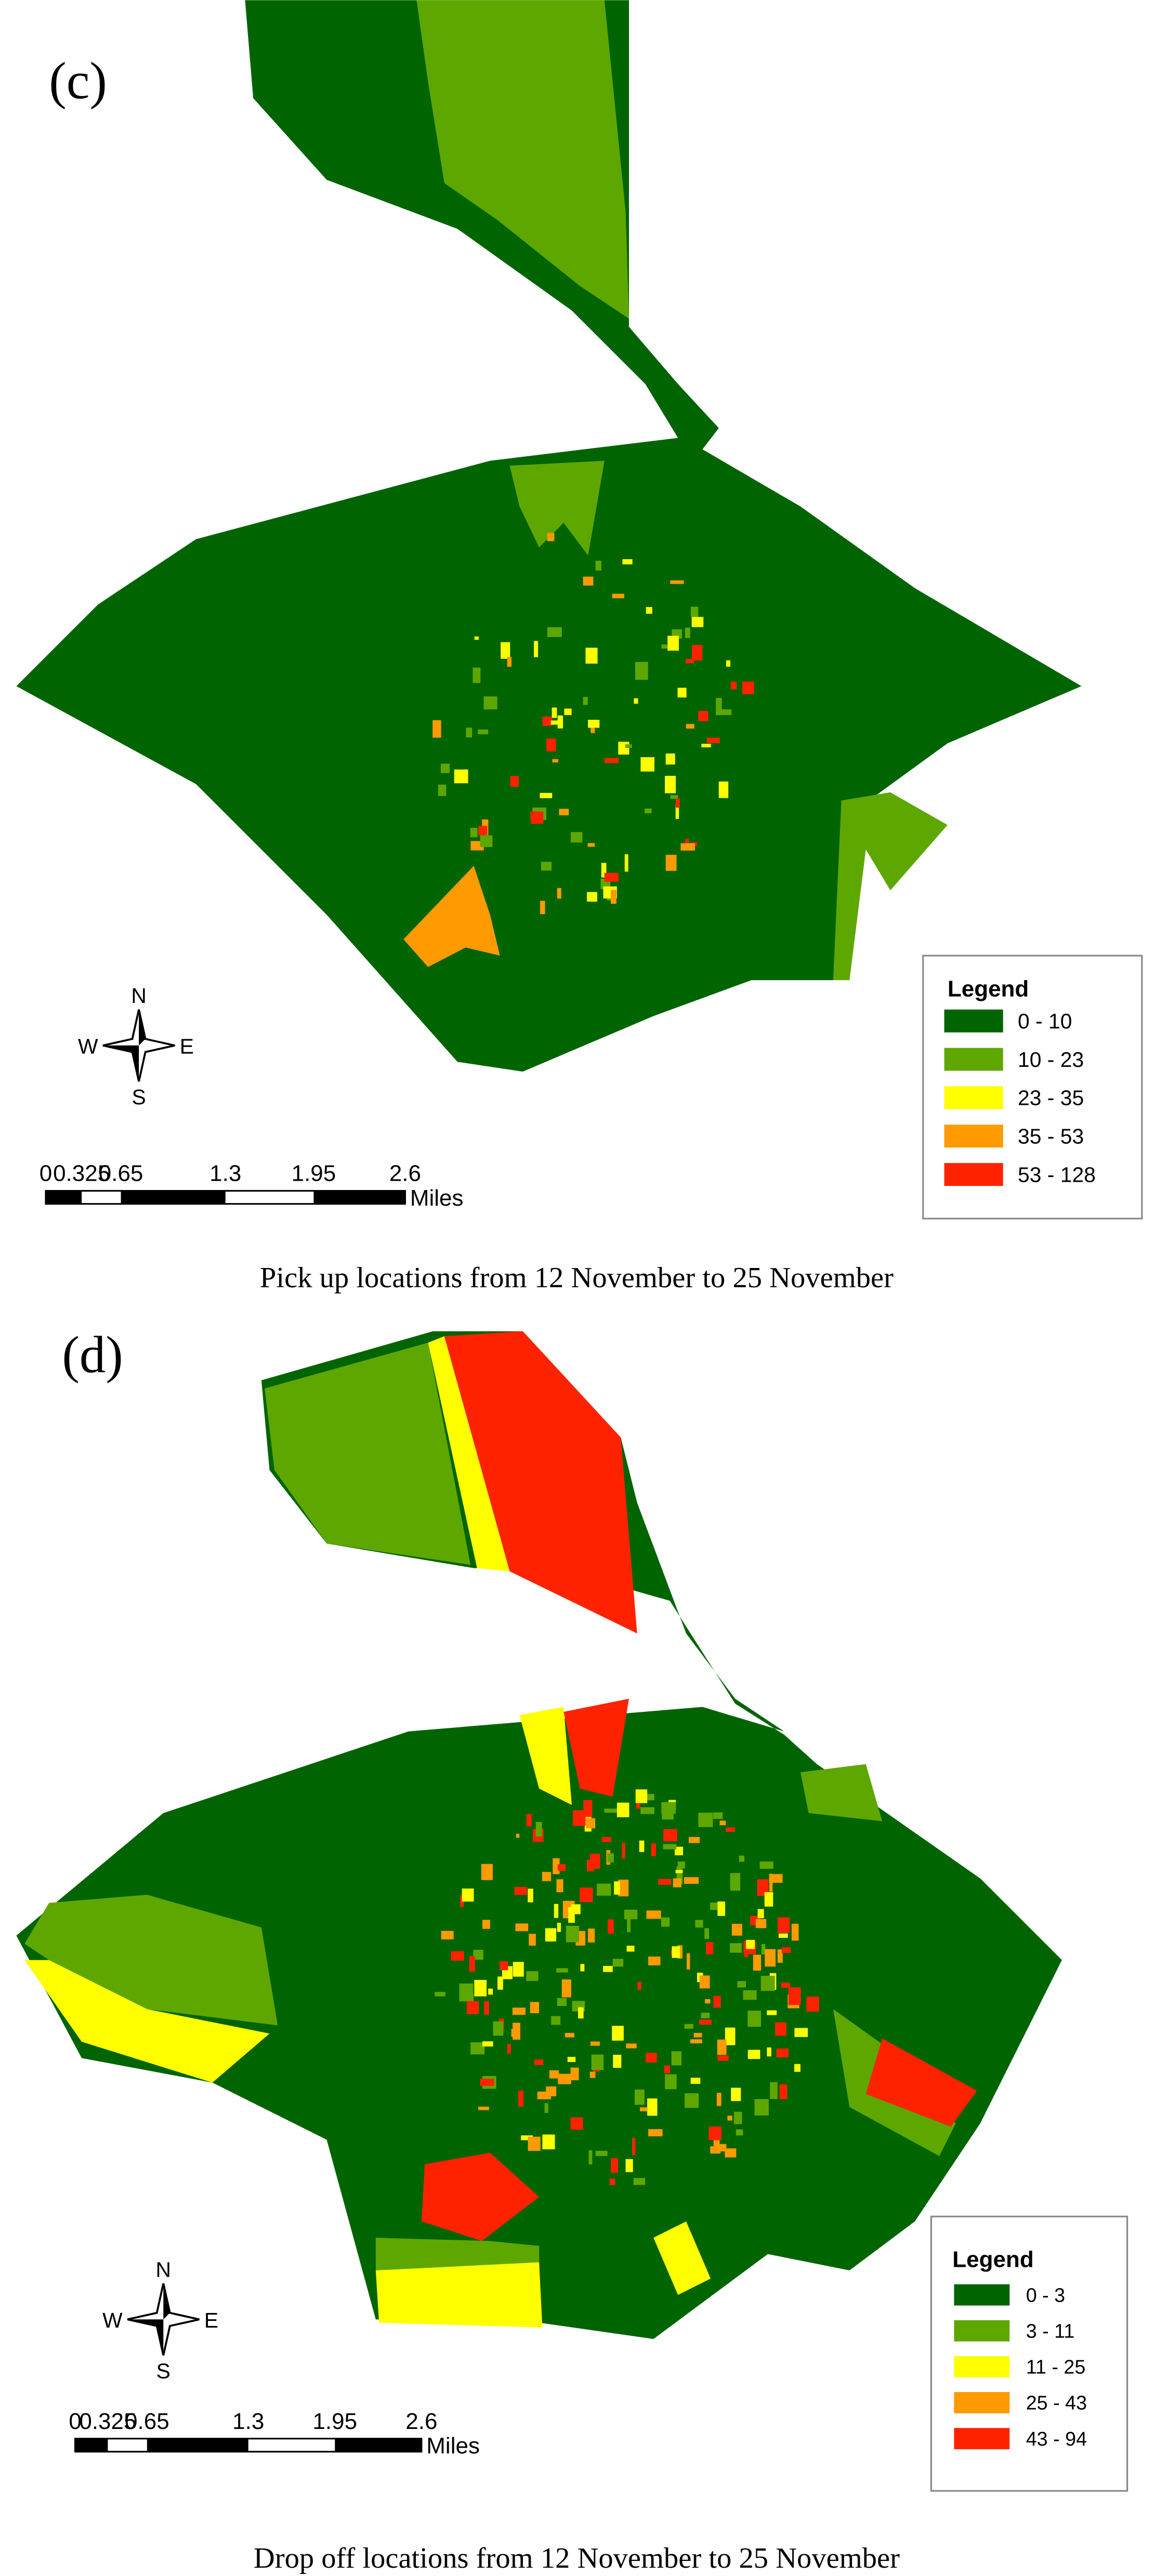 This screenshot has height=2576, width=1155. I want to click on legend-label: 25 - 43, so click(1057, 2403).